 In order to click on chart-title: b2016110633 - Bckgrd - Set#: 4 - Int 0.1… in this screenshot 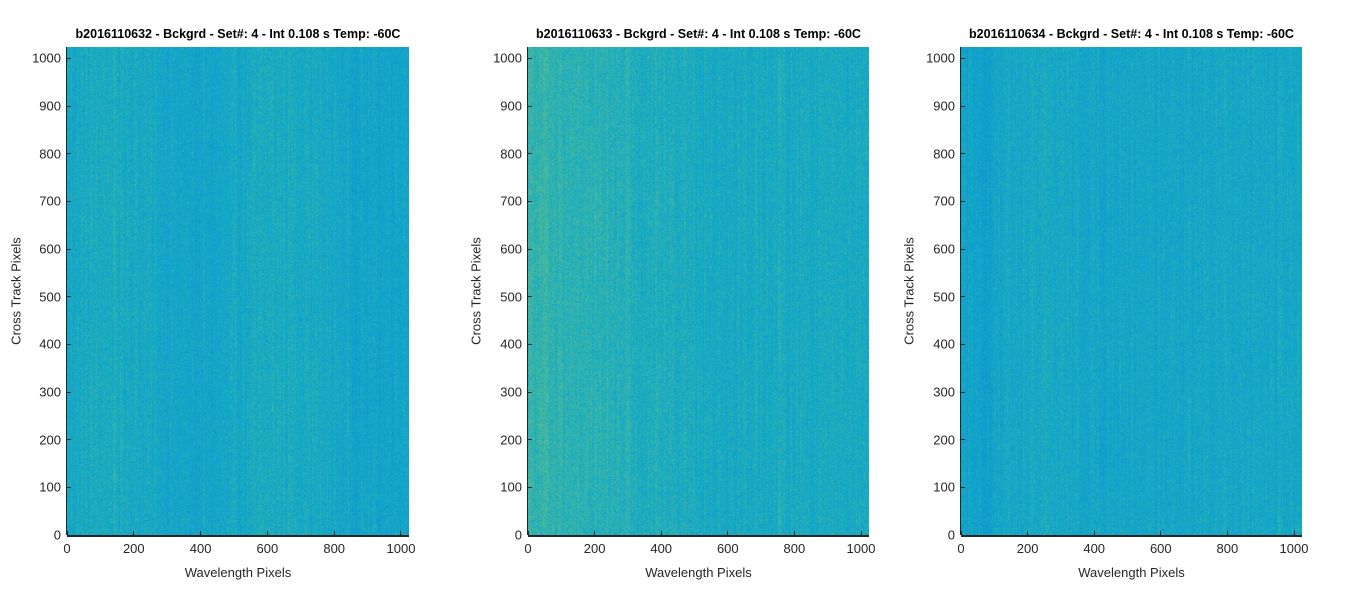, I will do `click(698, 34)`.